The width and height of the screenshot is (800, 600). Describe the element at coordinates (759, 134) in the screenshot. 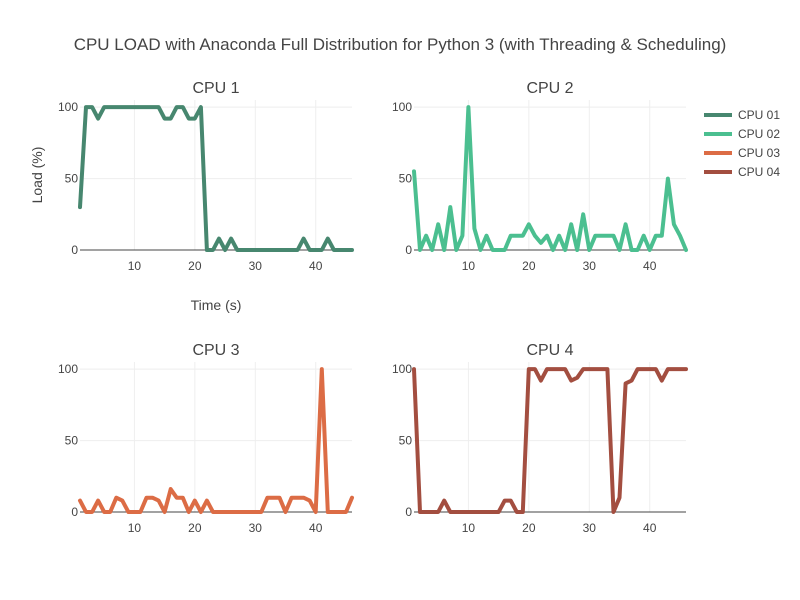

I see `legend-label: CPU 02` at that location.